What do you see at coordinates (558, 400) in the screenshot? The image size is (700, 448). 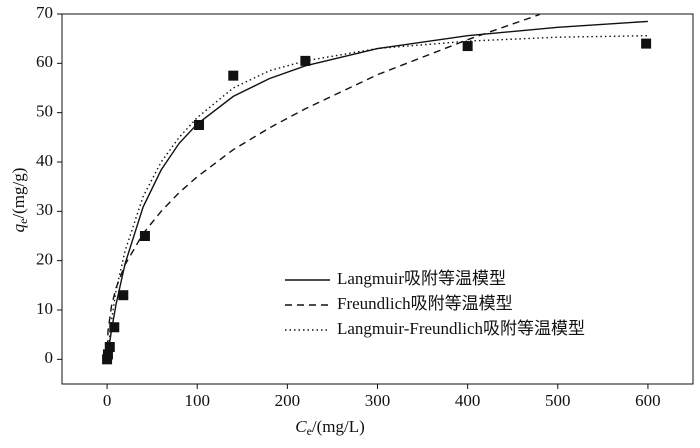 I see `x-tick-label: 500` at bounding box center [558, 400].